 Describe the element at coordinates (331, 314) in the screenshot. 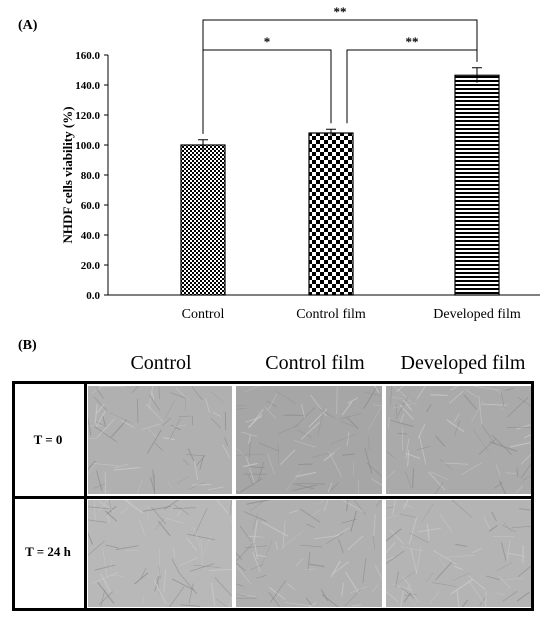

I see `x-tick-label: Control film` at that location.